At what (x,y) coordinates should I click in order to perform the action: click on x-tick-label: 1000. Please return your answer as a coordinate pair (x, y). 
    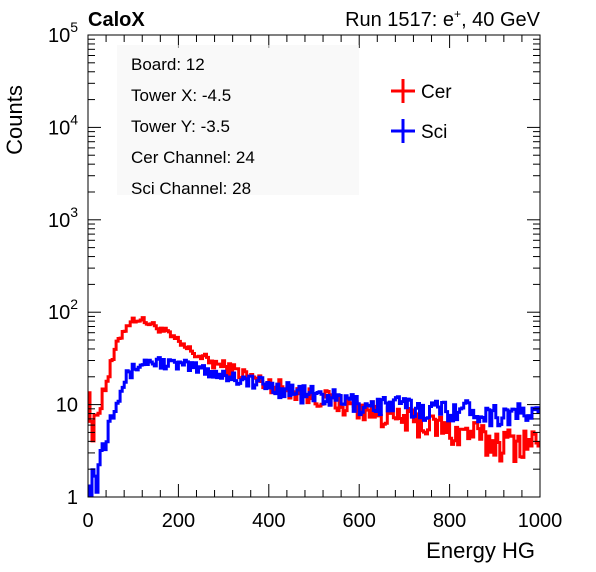
    Looking at the image, I should click on (540, 521).